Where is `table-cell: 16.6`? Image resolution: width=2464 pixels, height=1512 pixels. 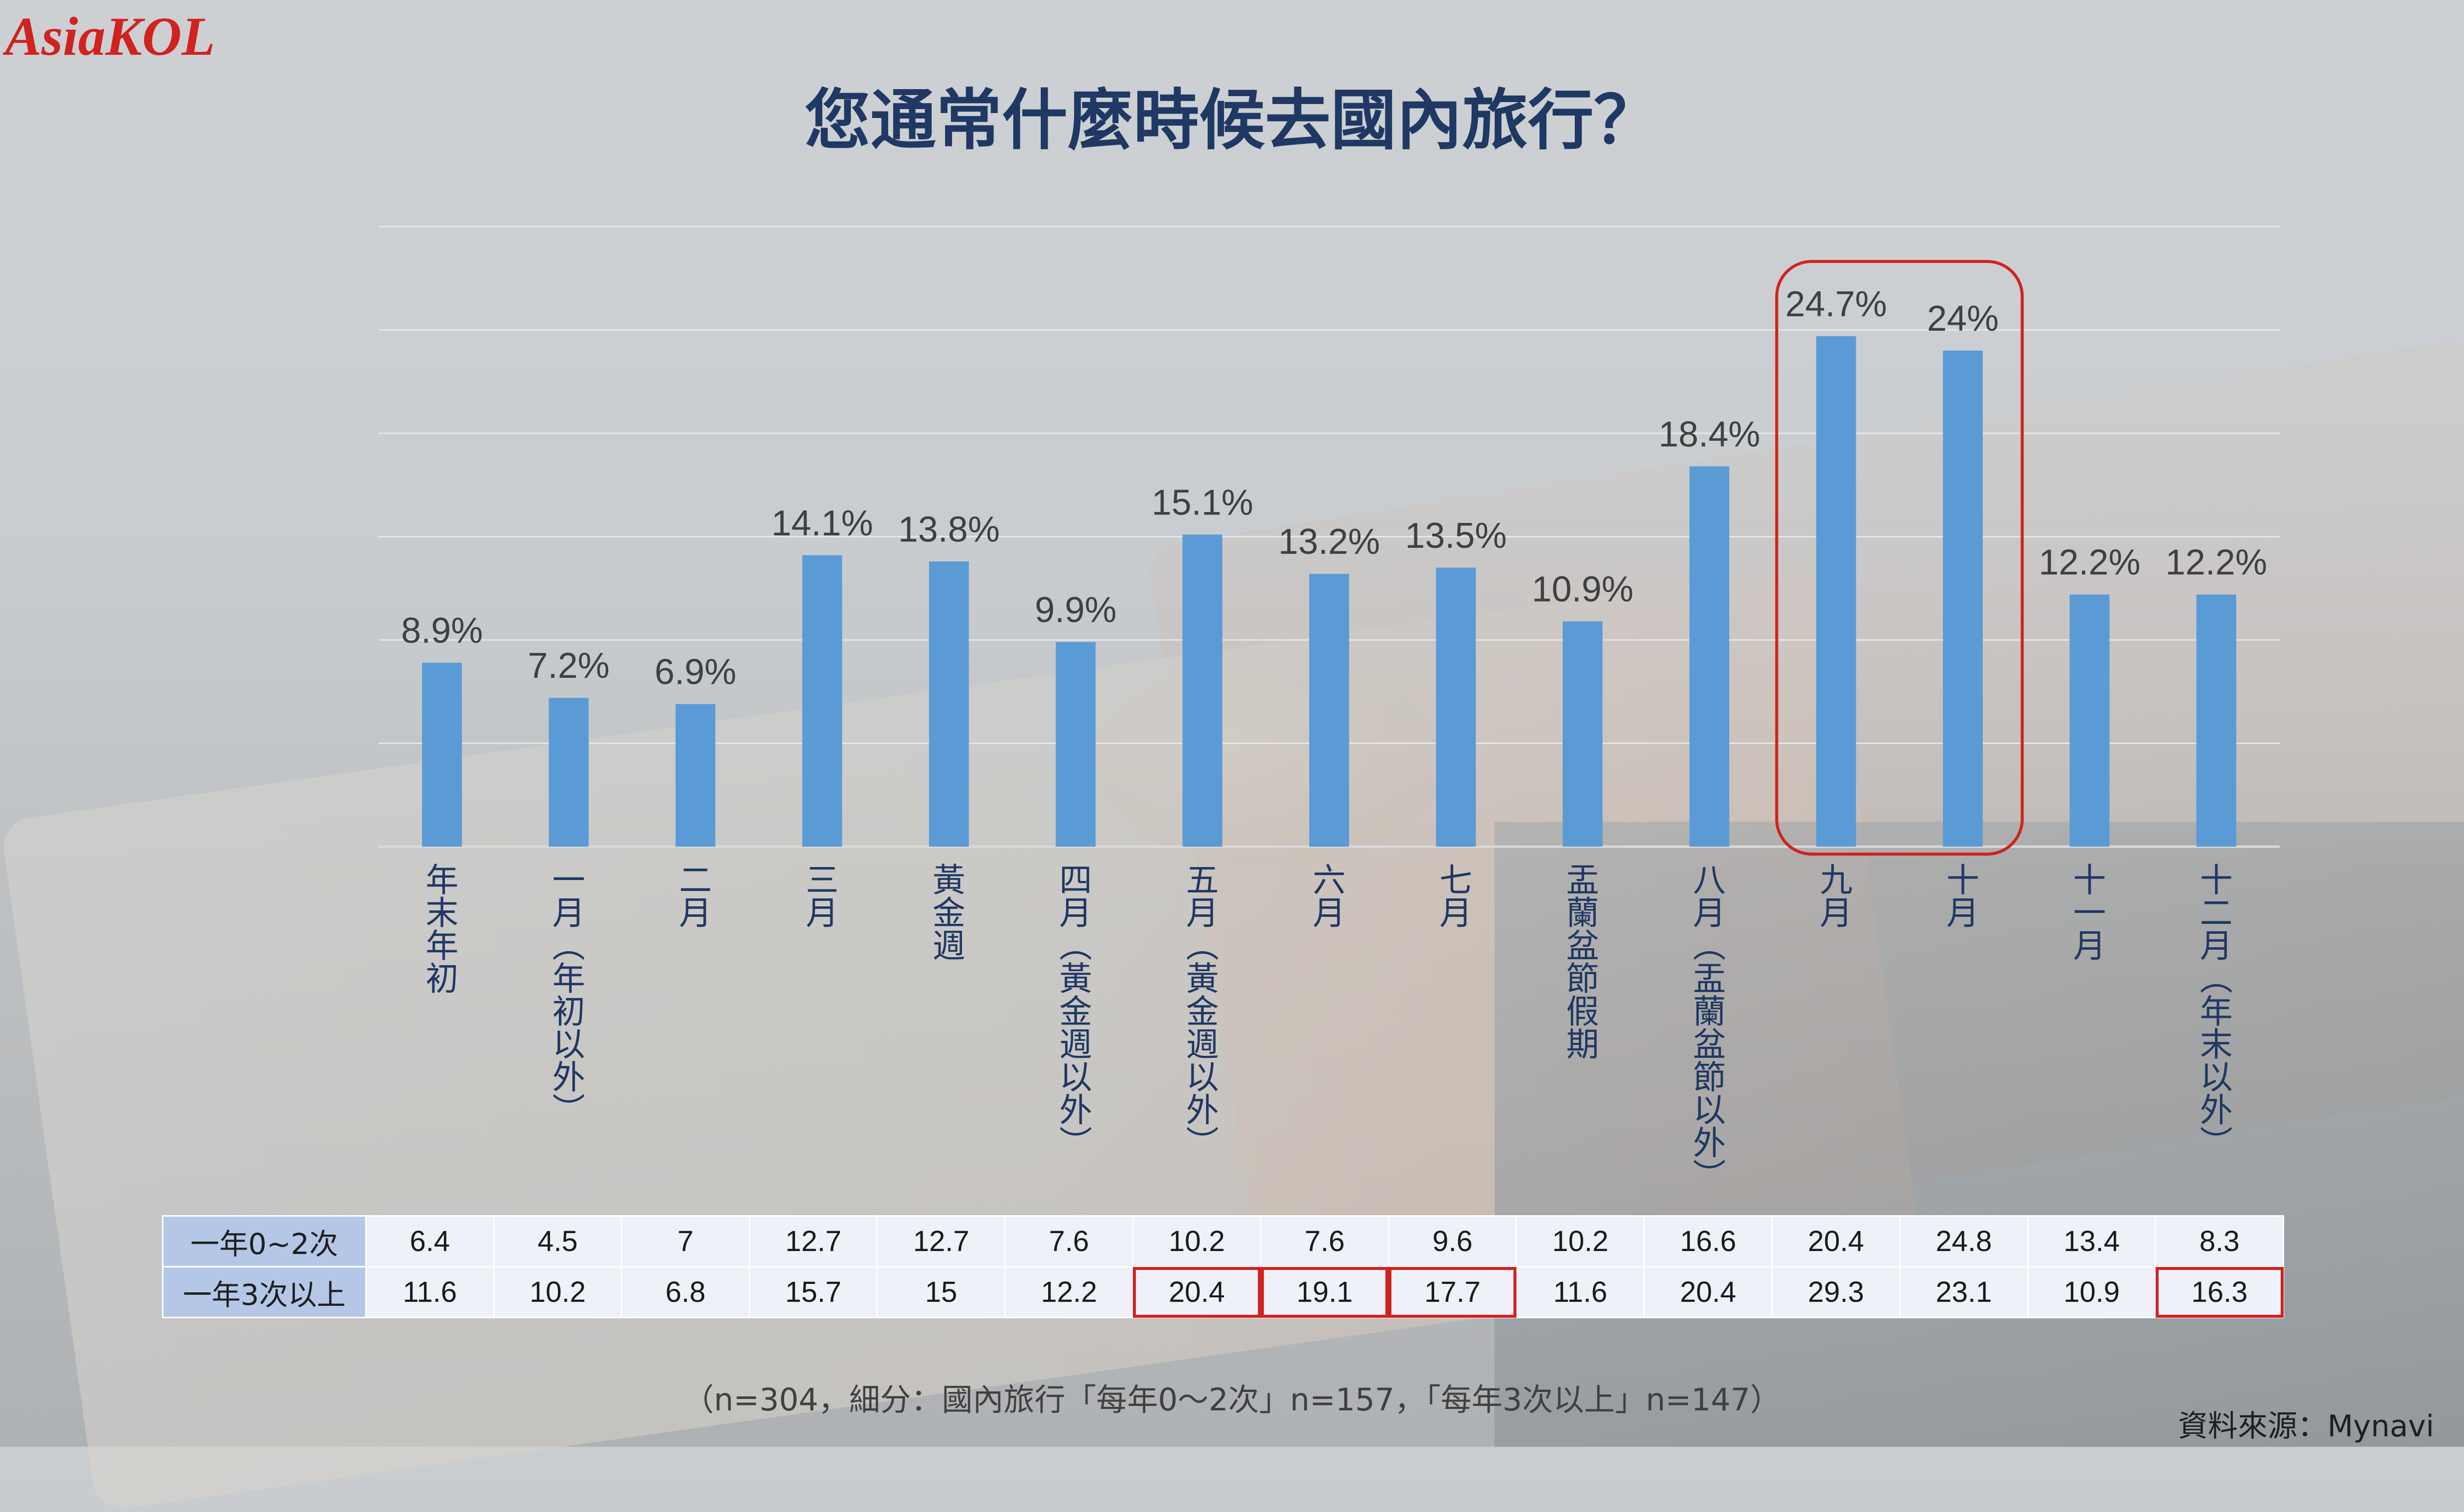
table-cell: 16.6 is located at coordinates (1708, 1241).